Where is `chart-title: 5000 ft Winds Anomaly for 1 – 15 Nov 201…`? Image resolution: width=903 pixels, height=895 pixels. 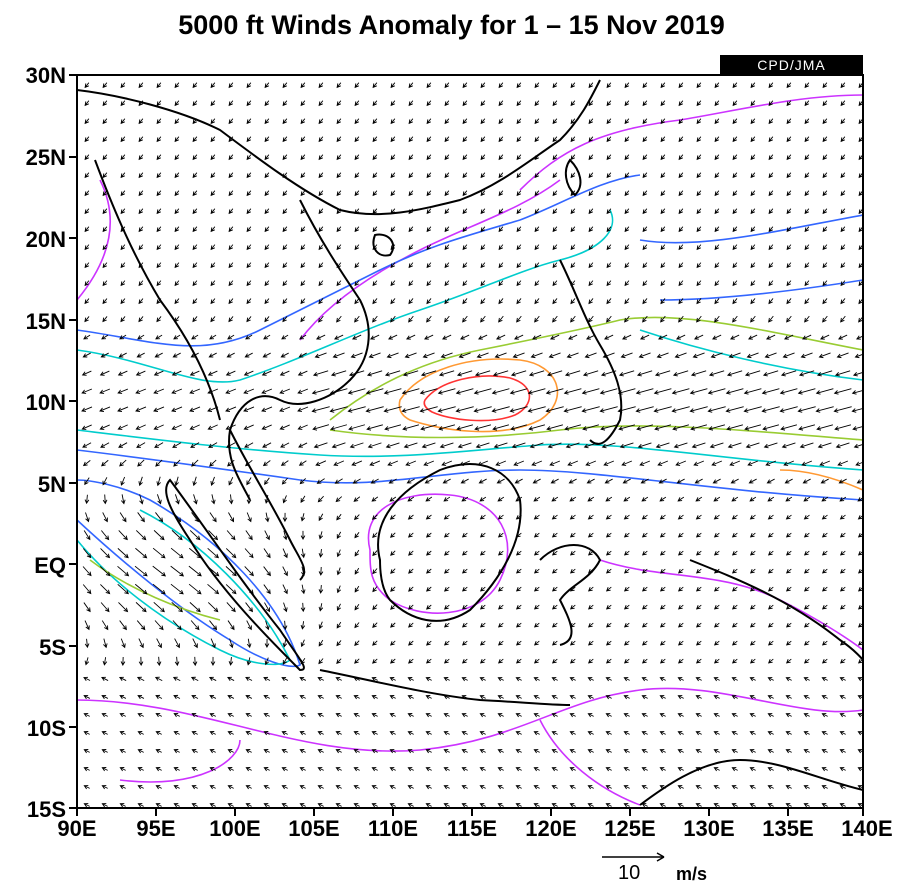 chart-title: 5000 ft Winds Anomaly for 1 – 15 Nov 201… is located at coordinates (451, 25).